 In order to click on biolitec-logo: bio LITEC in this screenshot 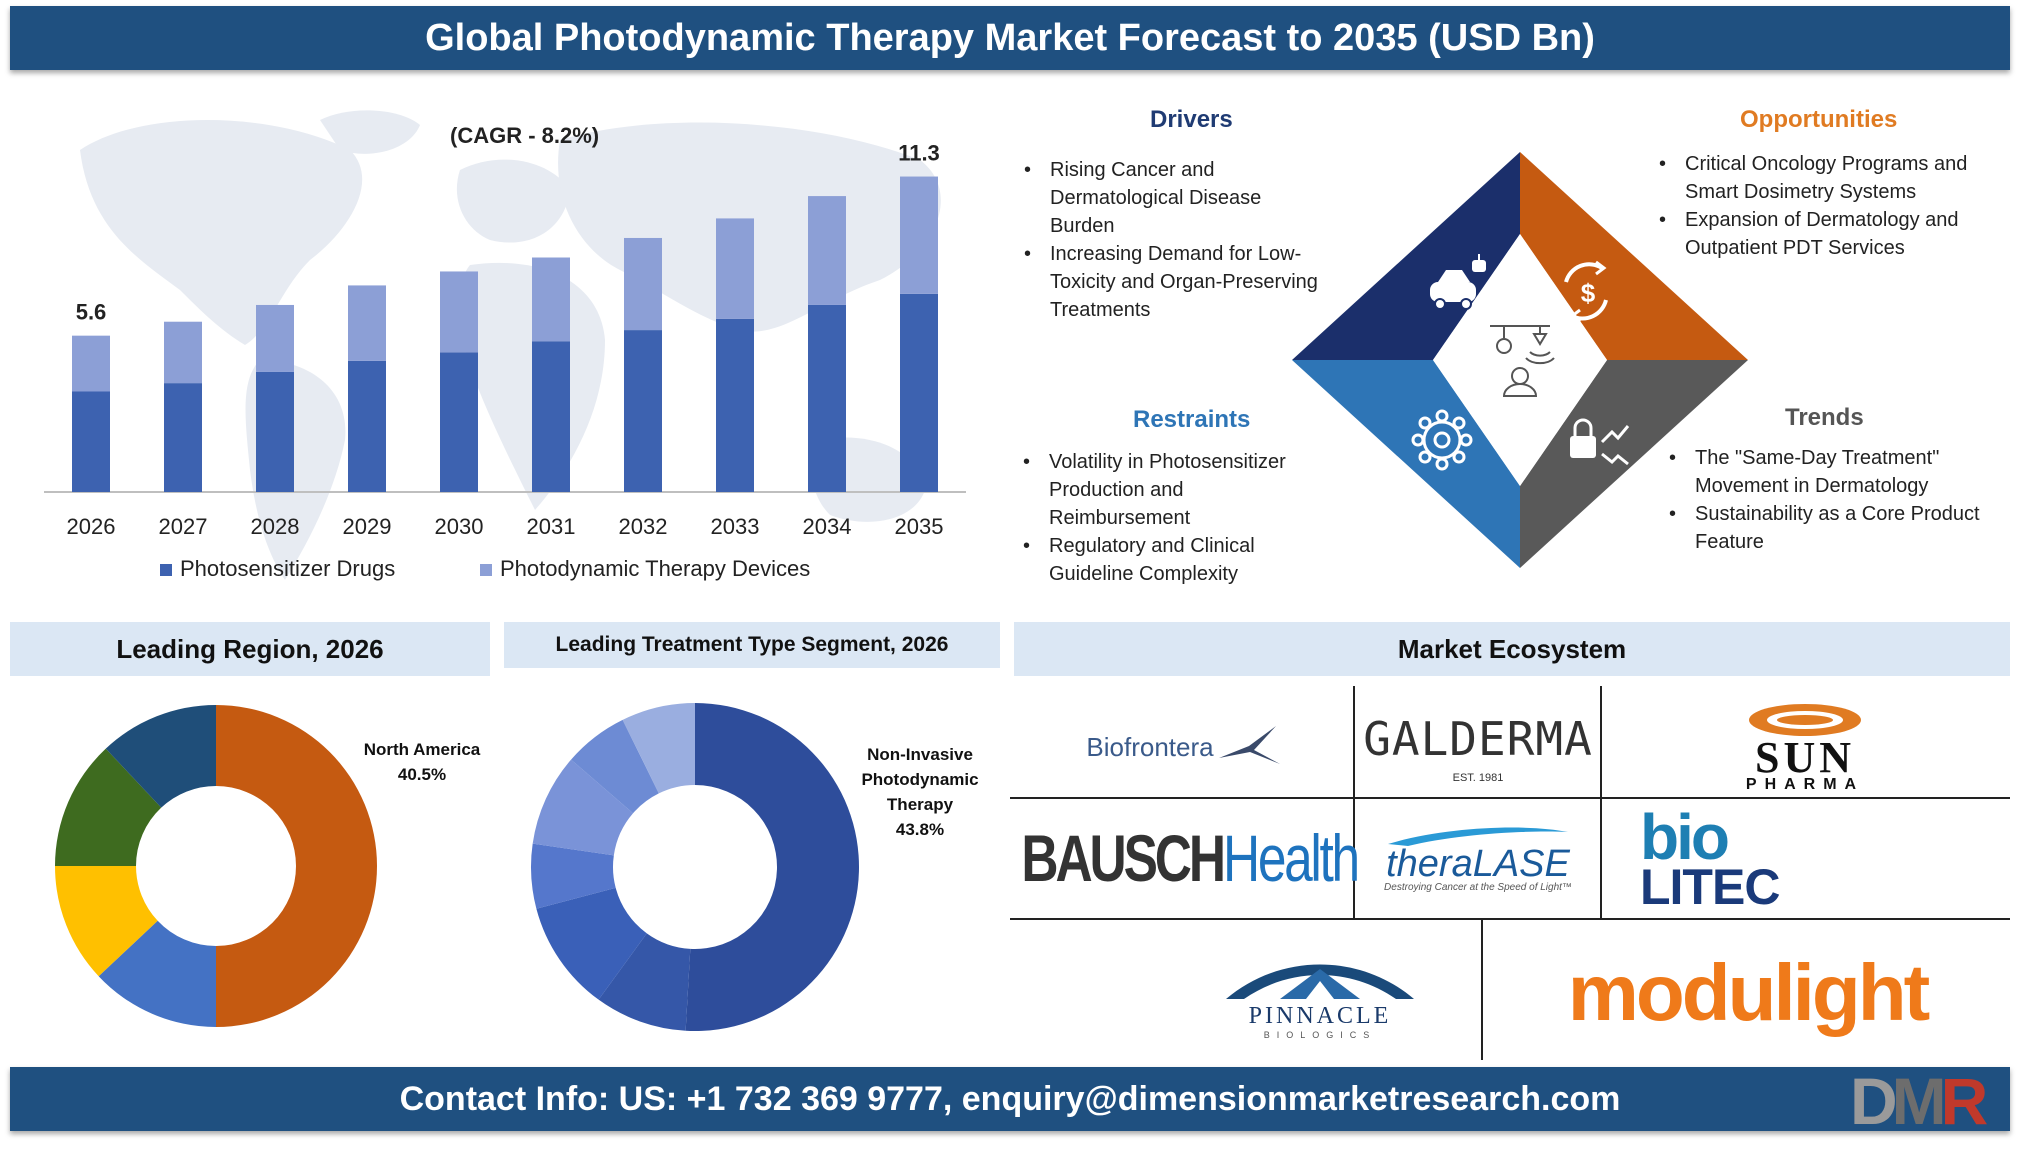, I will do `click(1805, 858)`.